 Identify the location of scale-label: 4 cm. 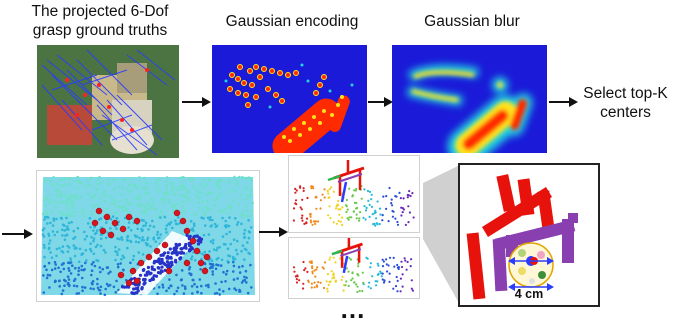
(529, 294).